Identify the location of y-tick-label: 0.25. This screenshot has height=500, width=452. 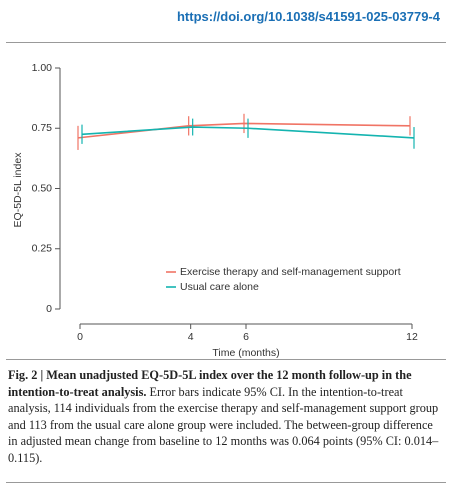
(42, 249).